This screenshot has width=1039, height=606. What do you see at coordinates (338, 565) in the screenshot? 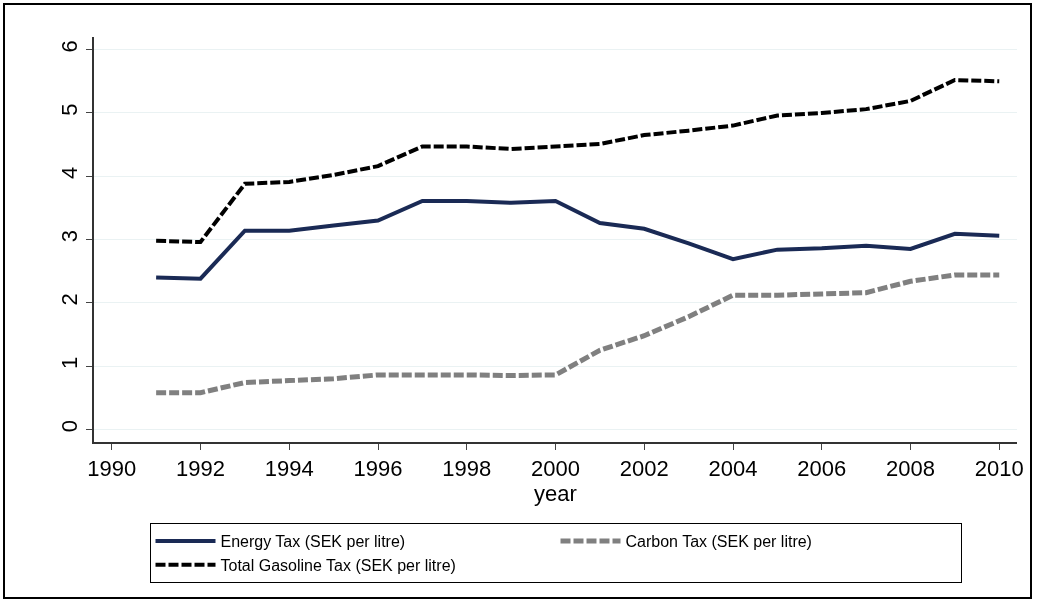
I see `legend-label: Total Gasoline Tax (SEK per litre)` at bounding box center [338, 565].